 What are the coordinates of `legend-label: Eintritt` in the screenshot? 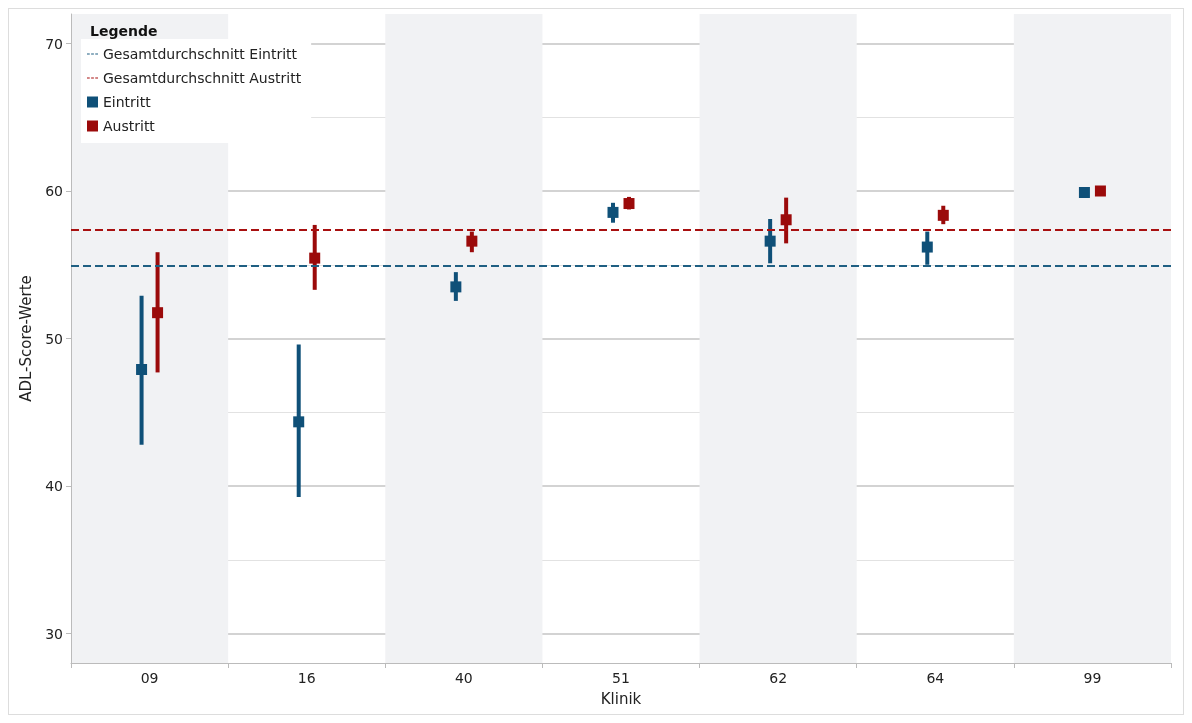 It's located at (127, 102).